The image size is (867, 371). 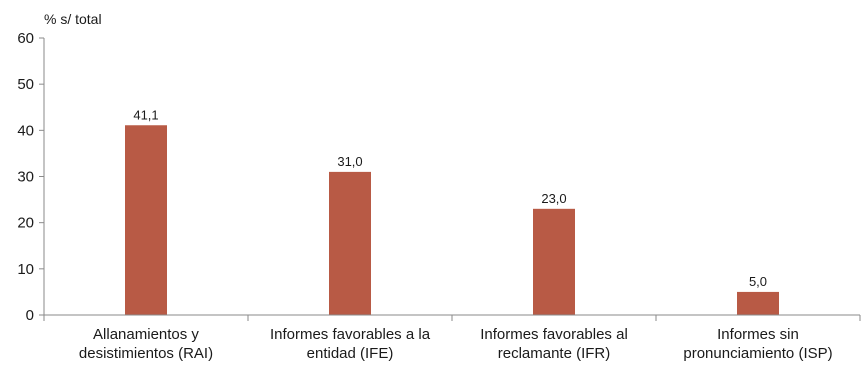 I want to click on y-tick-label: 30, so click(x=25, y=177).